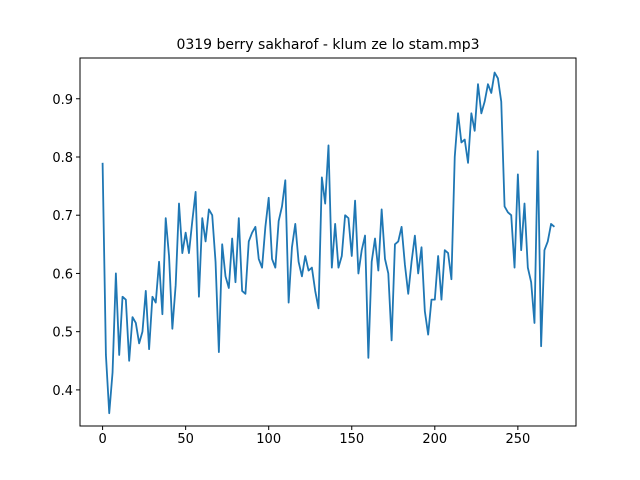 This screenshot has height=480, width=640. Describe the element at coordinates (185, 439) in the screenshot. I see `x-tick-label: 50` at that location.